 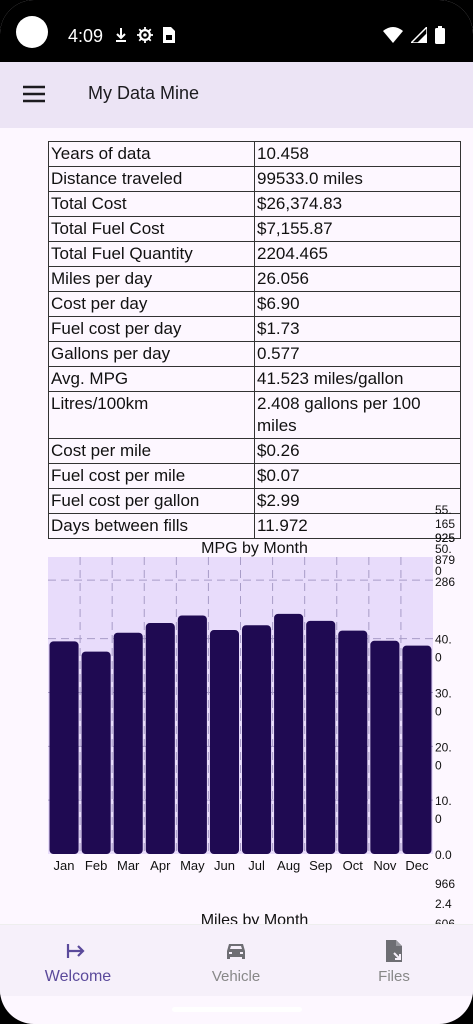 What do you see at coordinates (169, 35) in the screenshot?
I see `sim-card-icon` at bounding box center [169, 35].